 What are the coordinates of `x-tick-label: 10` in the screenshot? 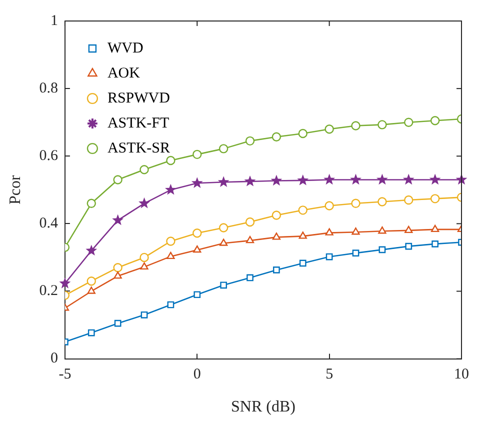 It's located at (461, 374).